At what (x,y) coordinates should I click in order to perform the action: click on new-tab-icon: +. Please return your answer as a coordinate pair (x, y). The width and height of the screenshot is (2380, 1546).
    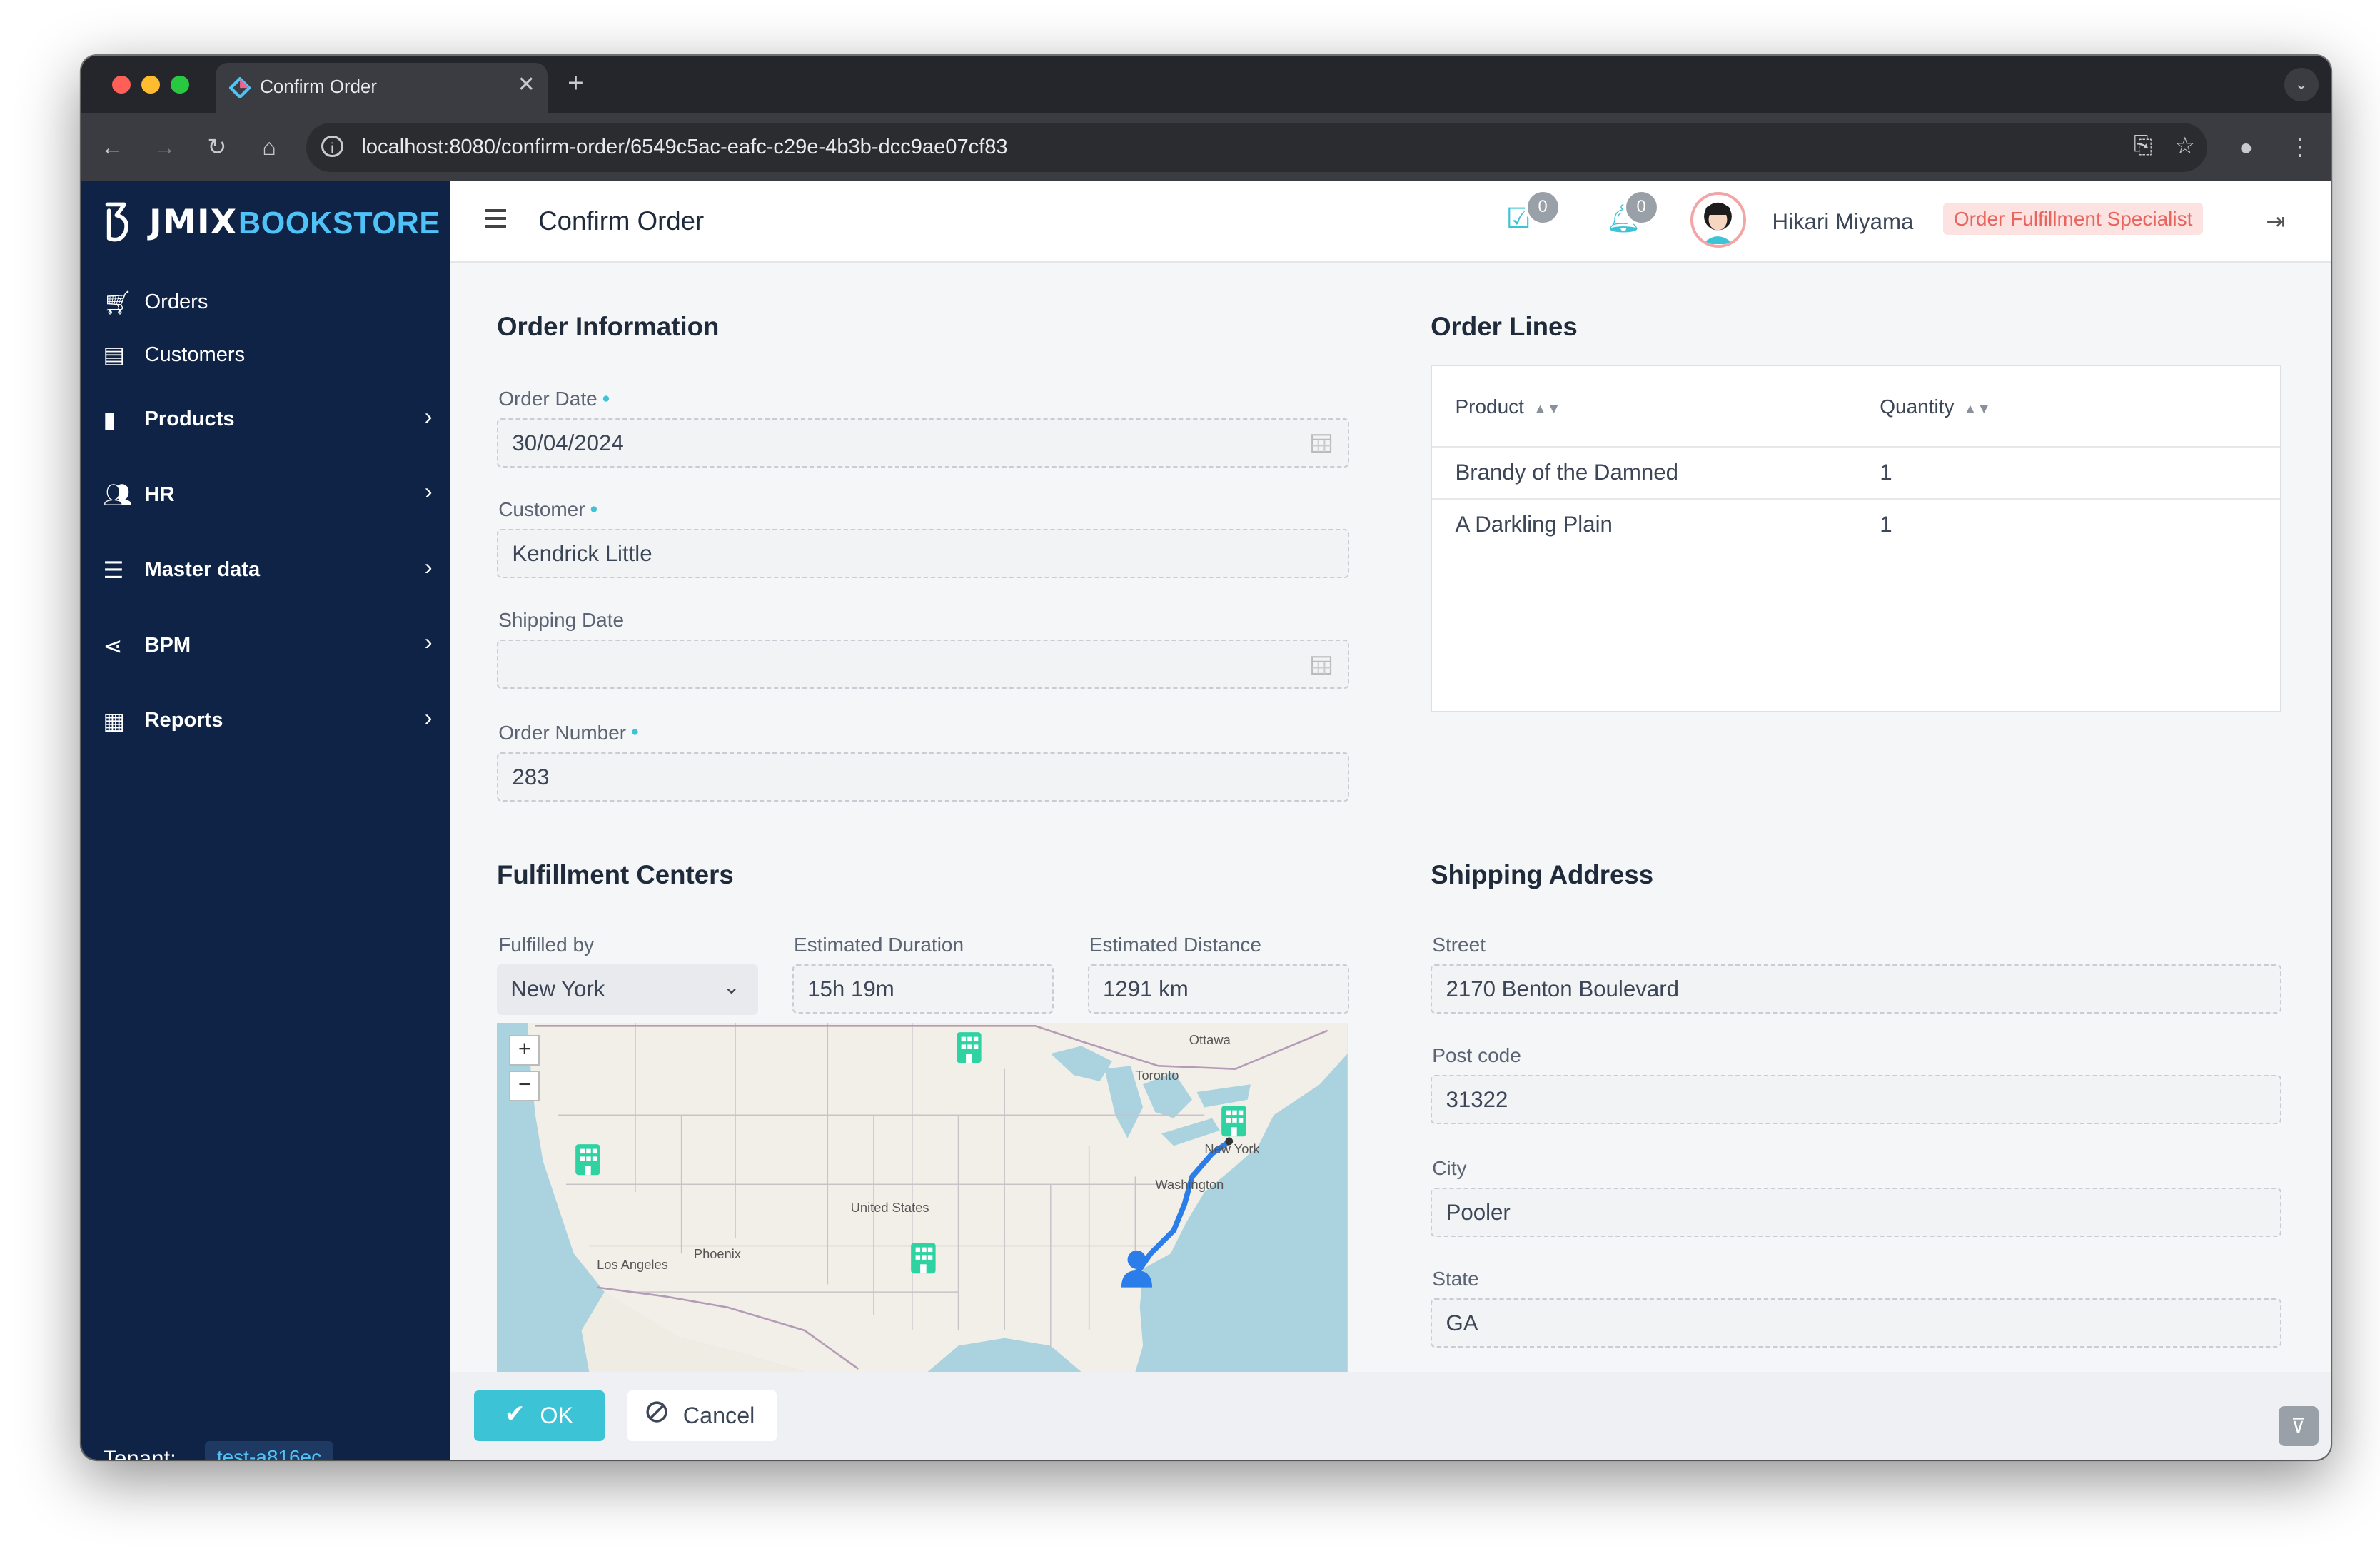
    Looking at the image, I should click on (576, 82).